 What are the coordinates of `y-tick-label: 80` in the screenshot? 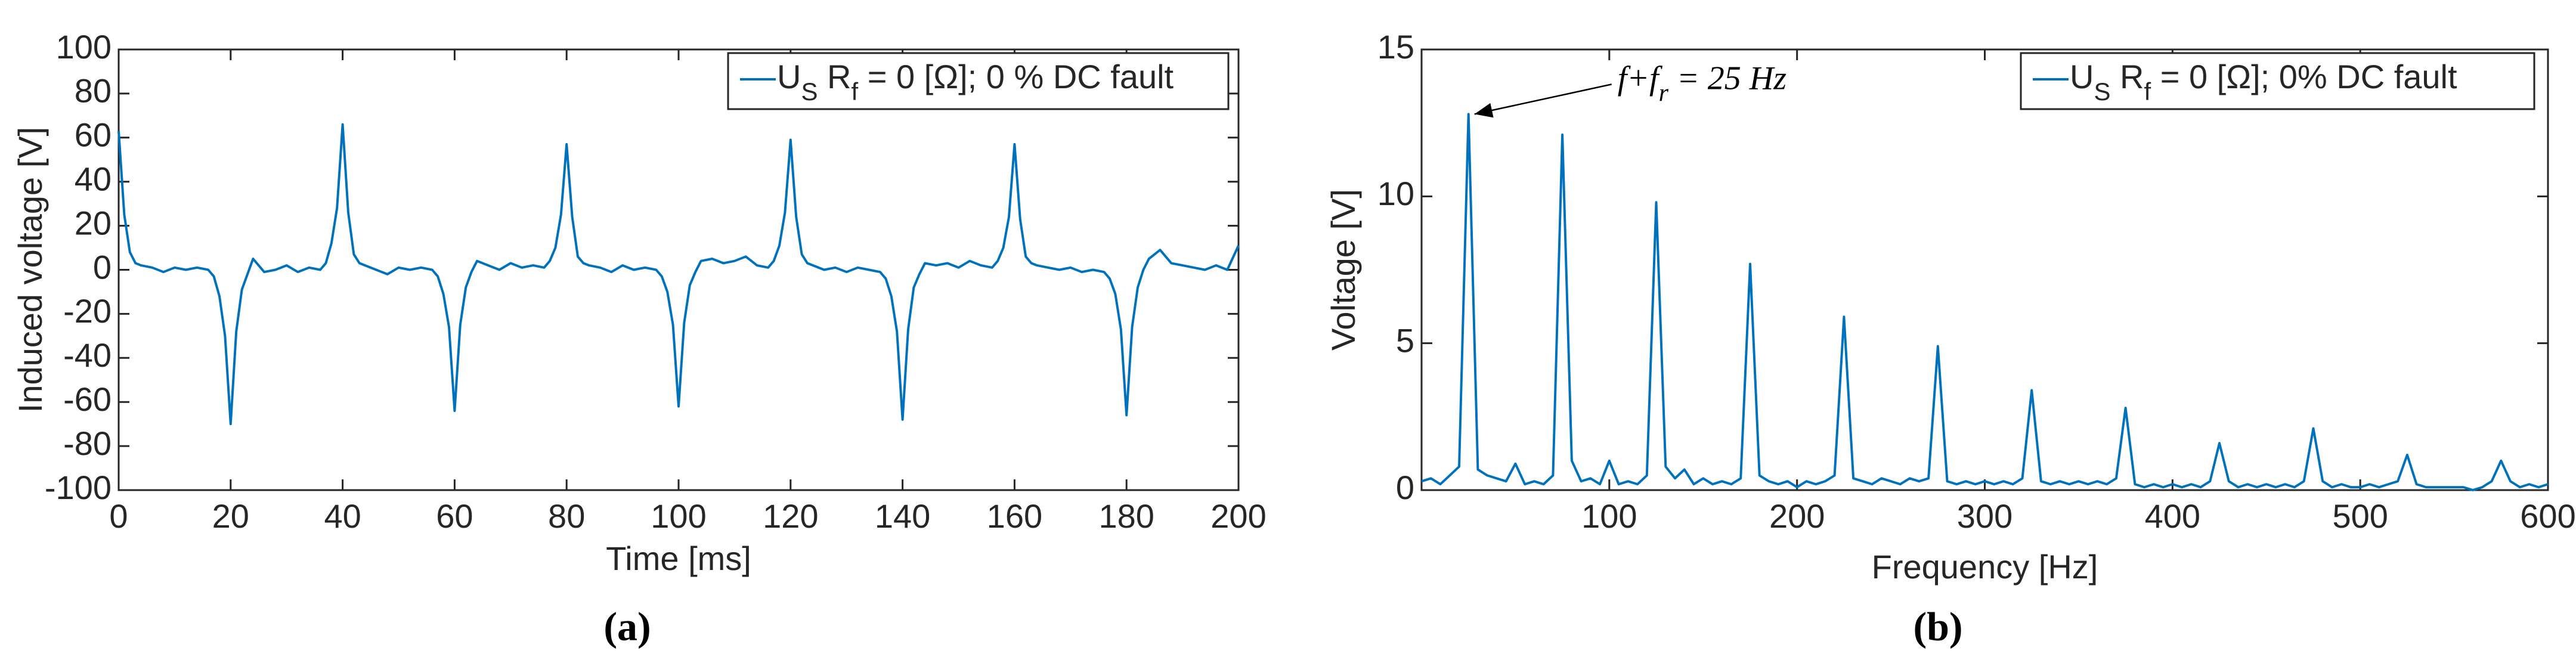 It's located at (93, 91).